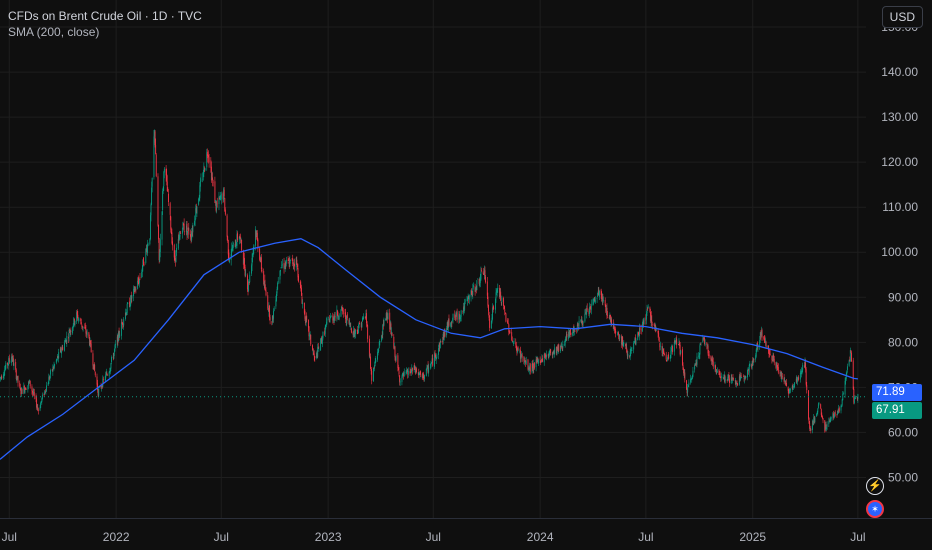 The width and height of the screenshot is (932, 550). Describe the element at coordinates (875, 509) in the screenshot. I see `us-flag-icon: ✶` at that location.